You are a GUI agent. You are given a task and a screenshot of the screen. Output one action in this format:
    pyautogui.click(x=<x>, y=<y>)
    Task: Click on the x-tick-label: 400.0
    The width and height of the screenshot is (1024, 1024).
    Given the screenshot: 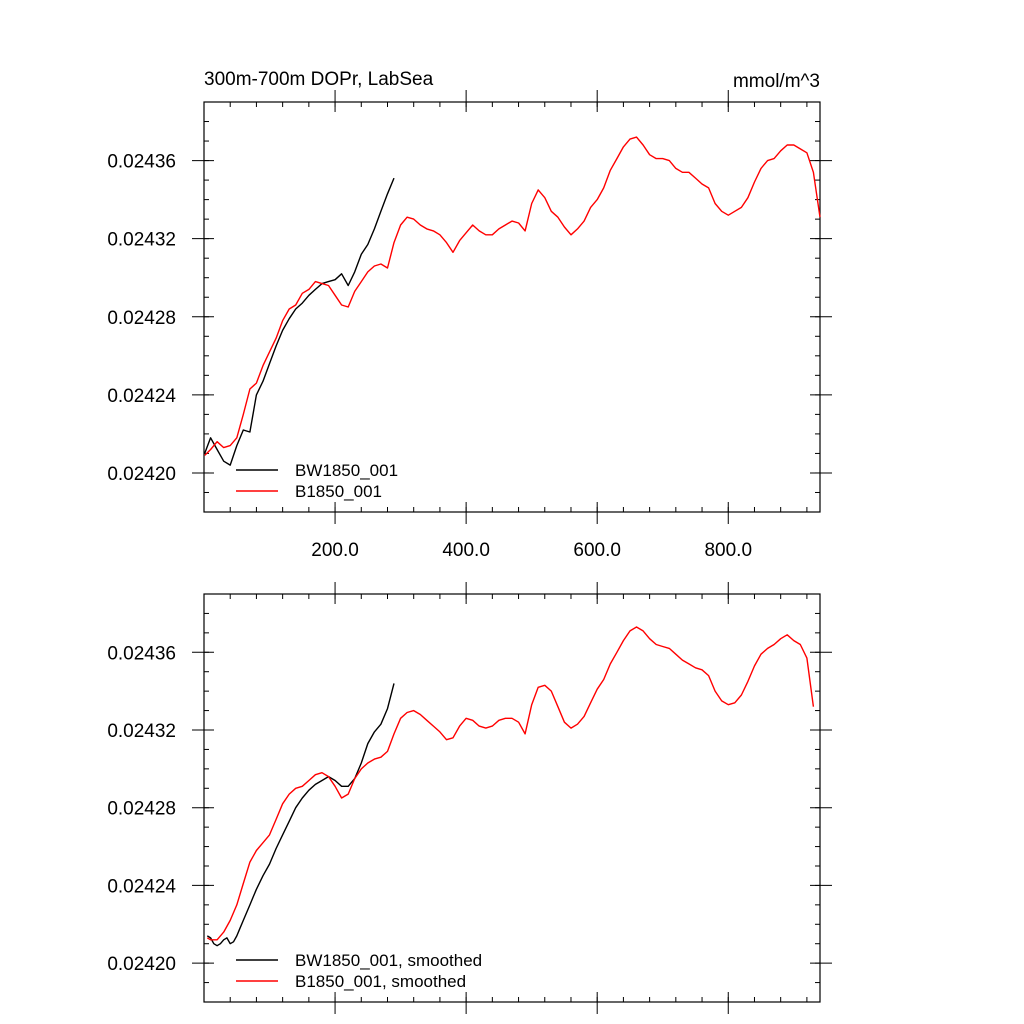 What is the action you would take?
    pyautogui.click(x=466, y=550)
    